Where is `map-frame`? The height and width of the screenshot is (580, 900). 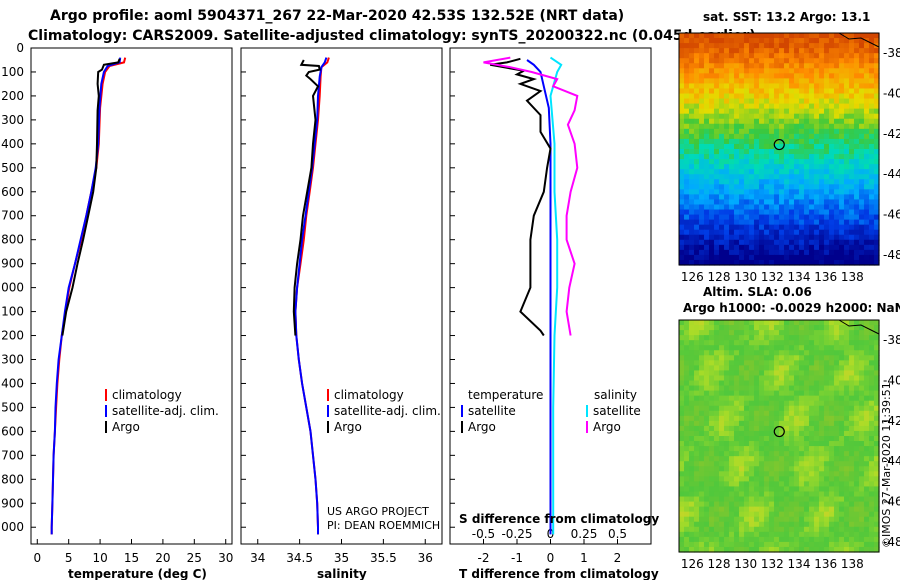 map-frame is located at coordinates (779, 436).